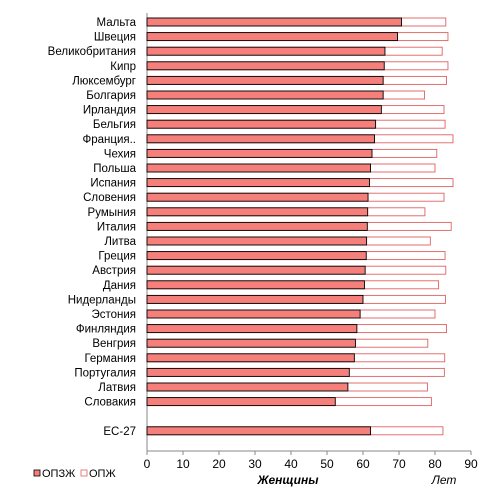 This screenshot has height=494, width=494. What do you see at coordinates (255, 464) in the screenshot?
I see `x-tick-label: 30` at bounding box center [255, 464].